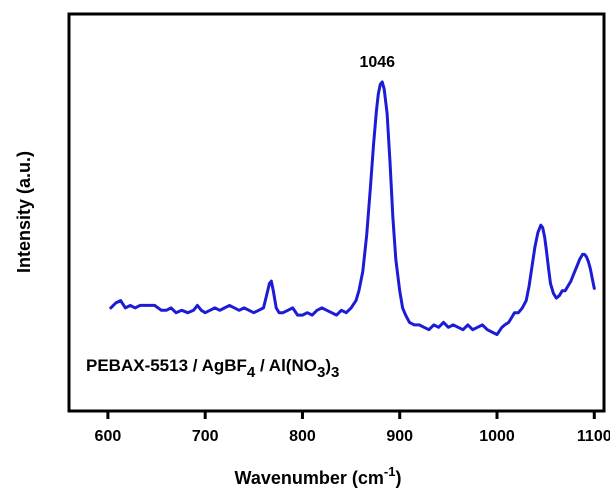  Describe the element at coordinates (286, 365) in the screenshot. I see `sample-label-part2: / Al(NO` at that location.